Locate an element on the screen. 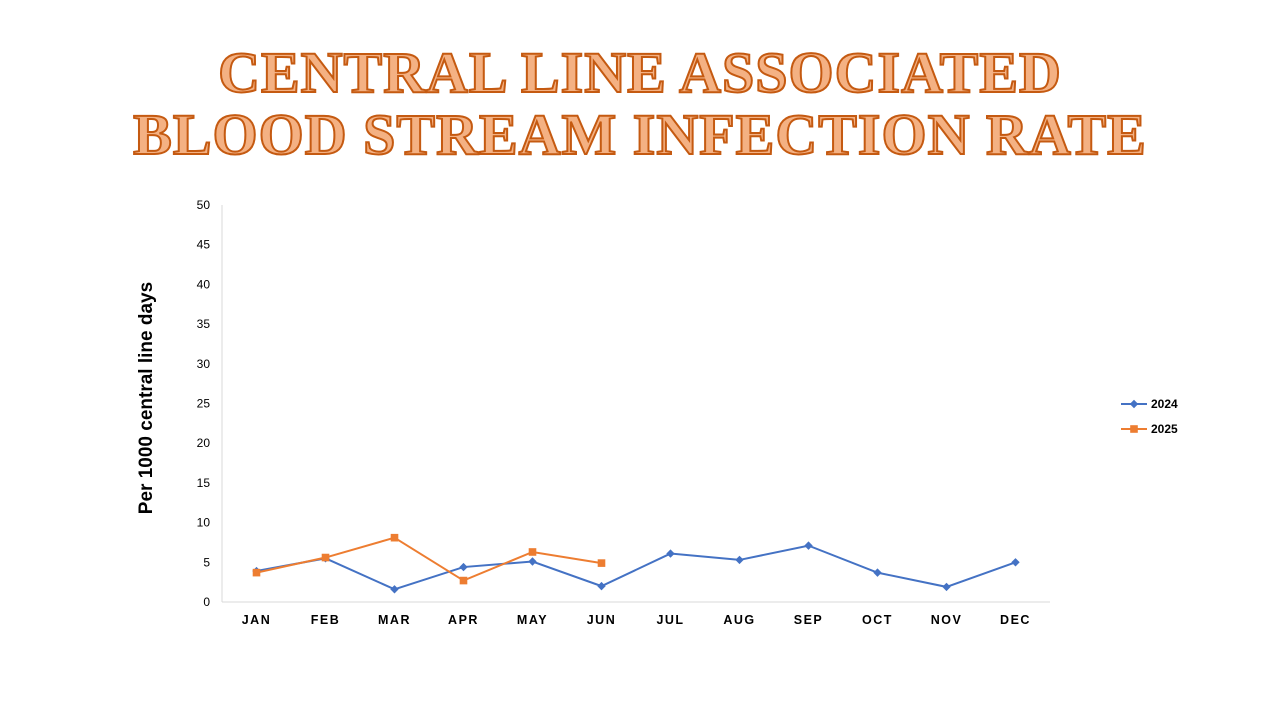  chart-title-line-1: CENTRAL LINE ASSOCIATED is located at coordinates (639, 72).